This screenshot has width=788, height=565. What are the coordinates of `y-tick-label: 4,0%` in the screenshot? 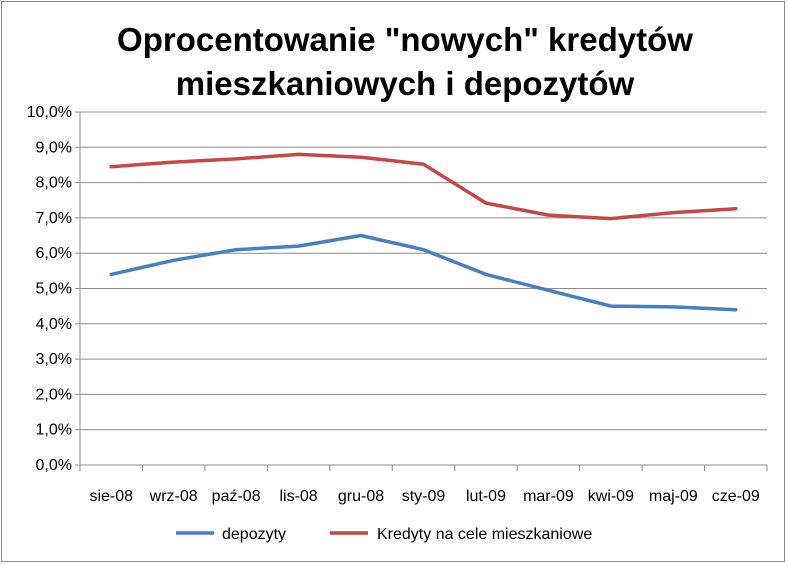 It's located at (54, 324).